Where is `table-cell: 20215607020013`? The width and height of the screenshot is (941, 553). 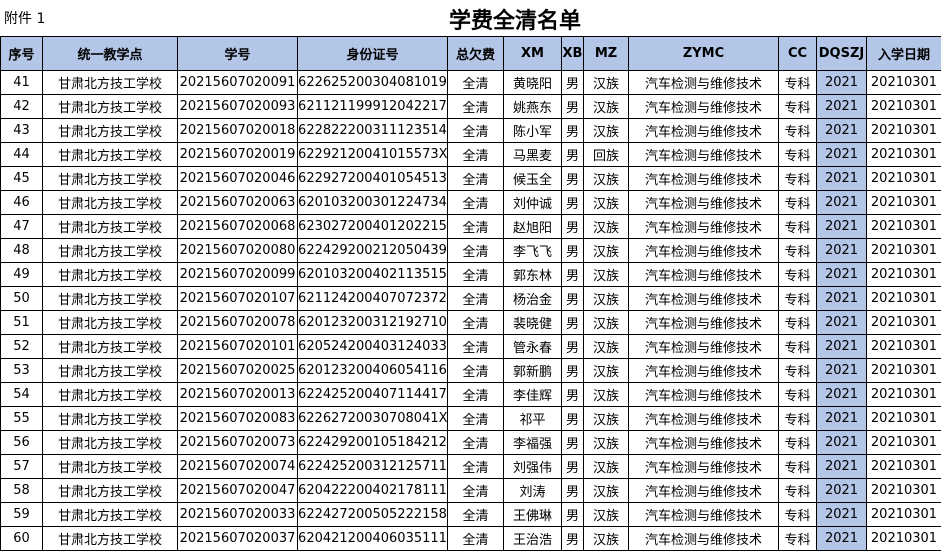 table-cell: 20215607020013 is located at coordinates (237, 394).